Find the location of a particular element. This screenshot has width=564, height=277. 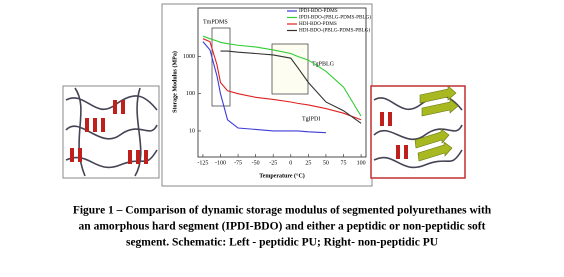

right-schematic is located at coordinates (418, 132).